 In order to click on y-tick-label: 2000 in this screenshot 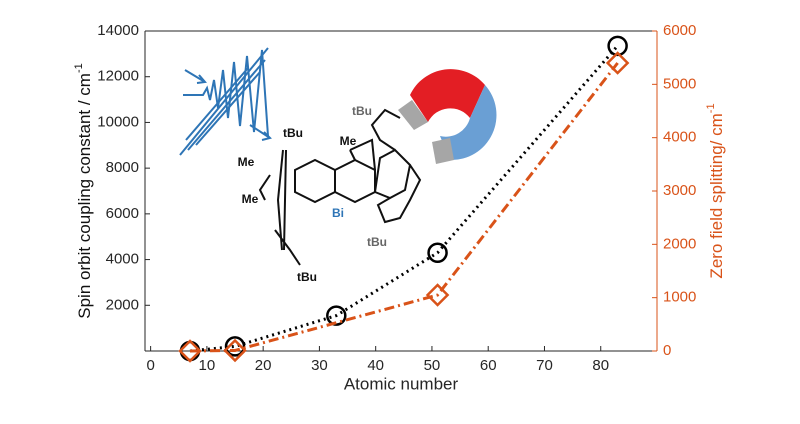, I will do `click(122, 304)`.